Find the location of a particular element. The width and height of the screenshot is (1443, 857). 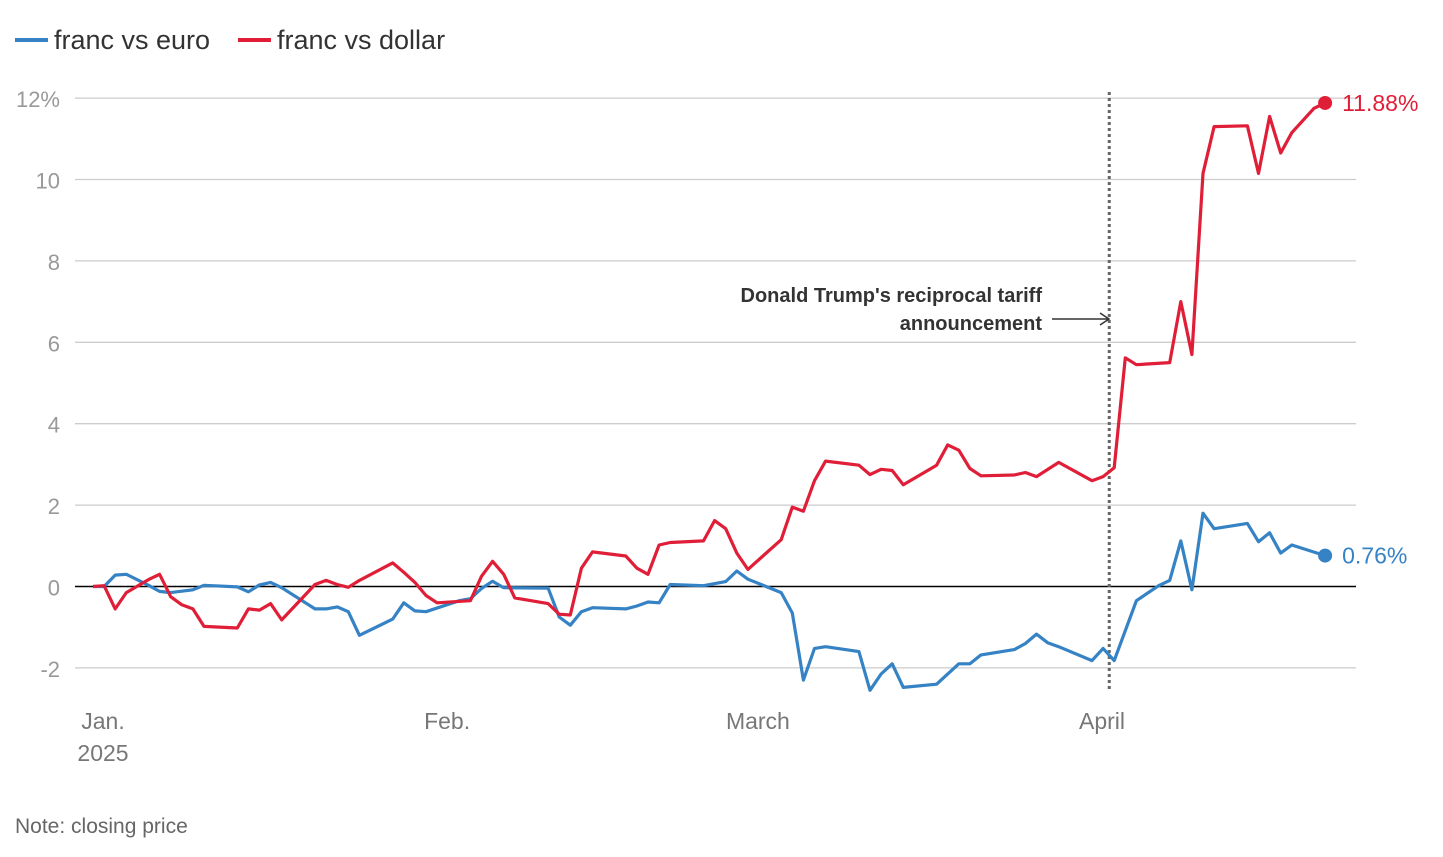

annotation-line-2: announcement is located at coordinates (971, 324).